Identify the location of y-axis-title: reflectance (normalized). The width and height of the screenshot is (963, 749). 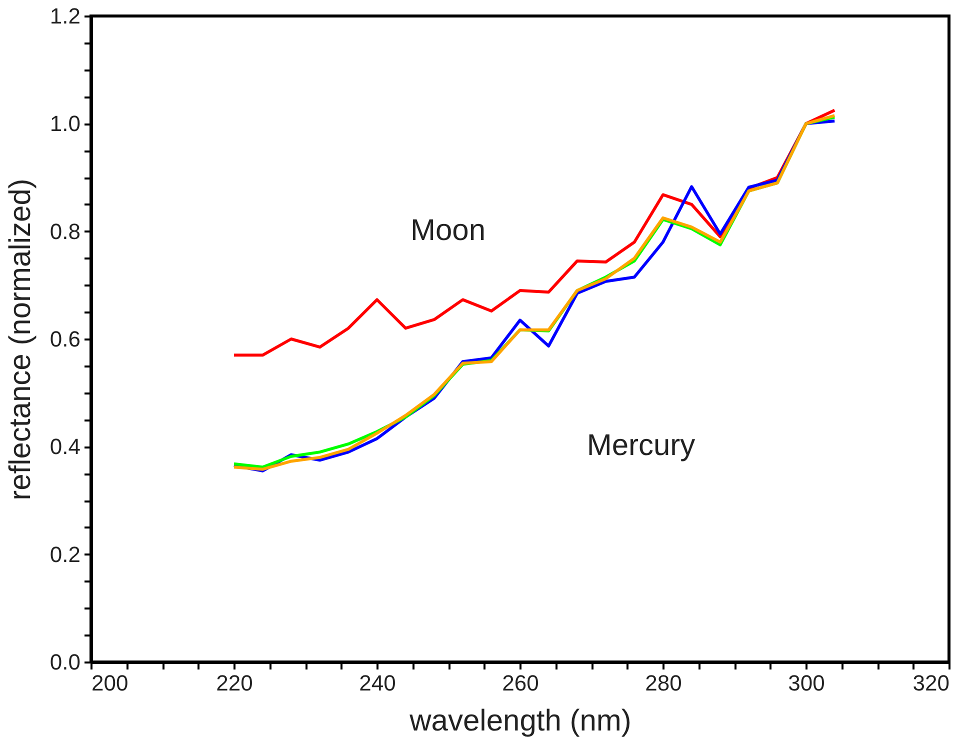
(20, 339).